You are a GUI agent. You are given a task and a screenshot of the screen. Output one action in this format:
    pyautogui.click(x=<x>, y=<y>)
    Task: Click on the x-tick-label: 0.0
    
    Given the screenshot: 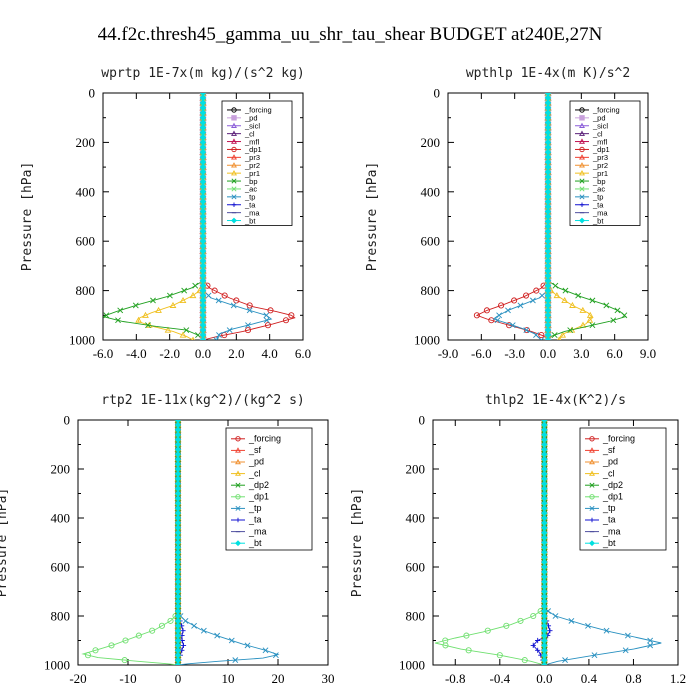 What is the action you would take?
    pyautogui.click(x=544, y=678)
    